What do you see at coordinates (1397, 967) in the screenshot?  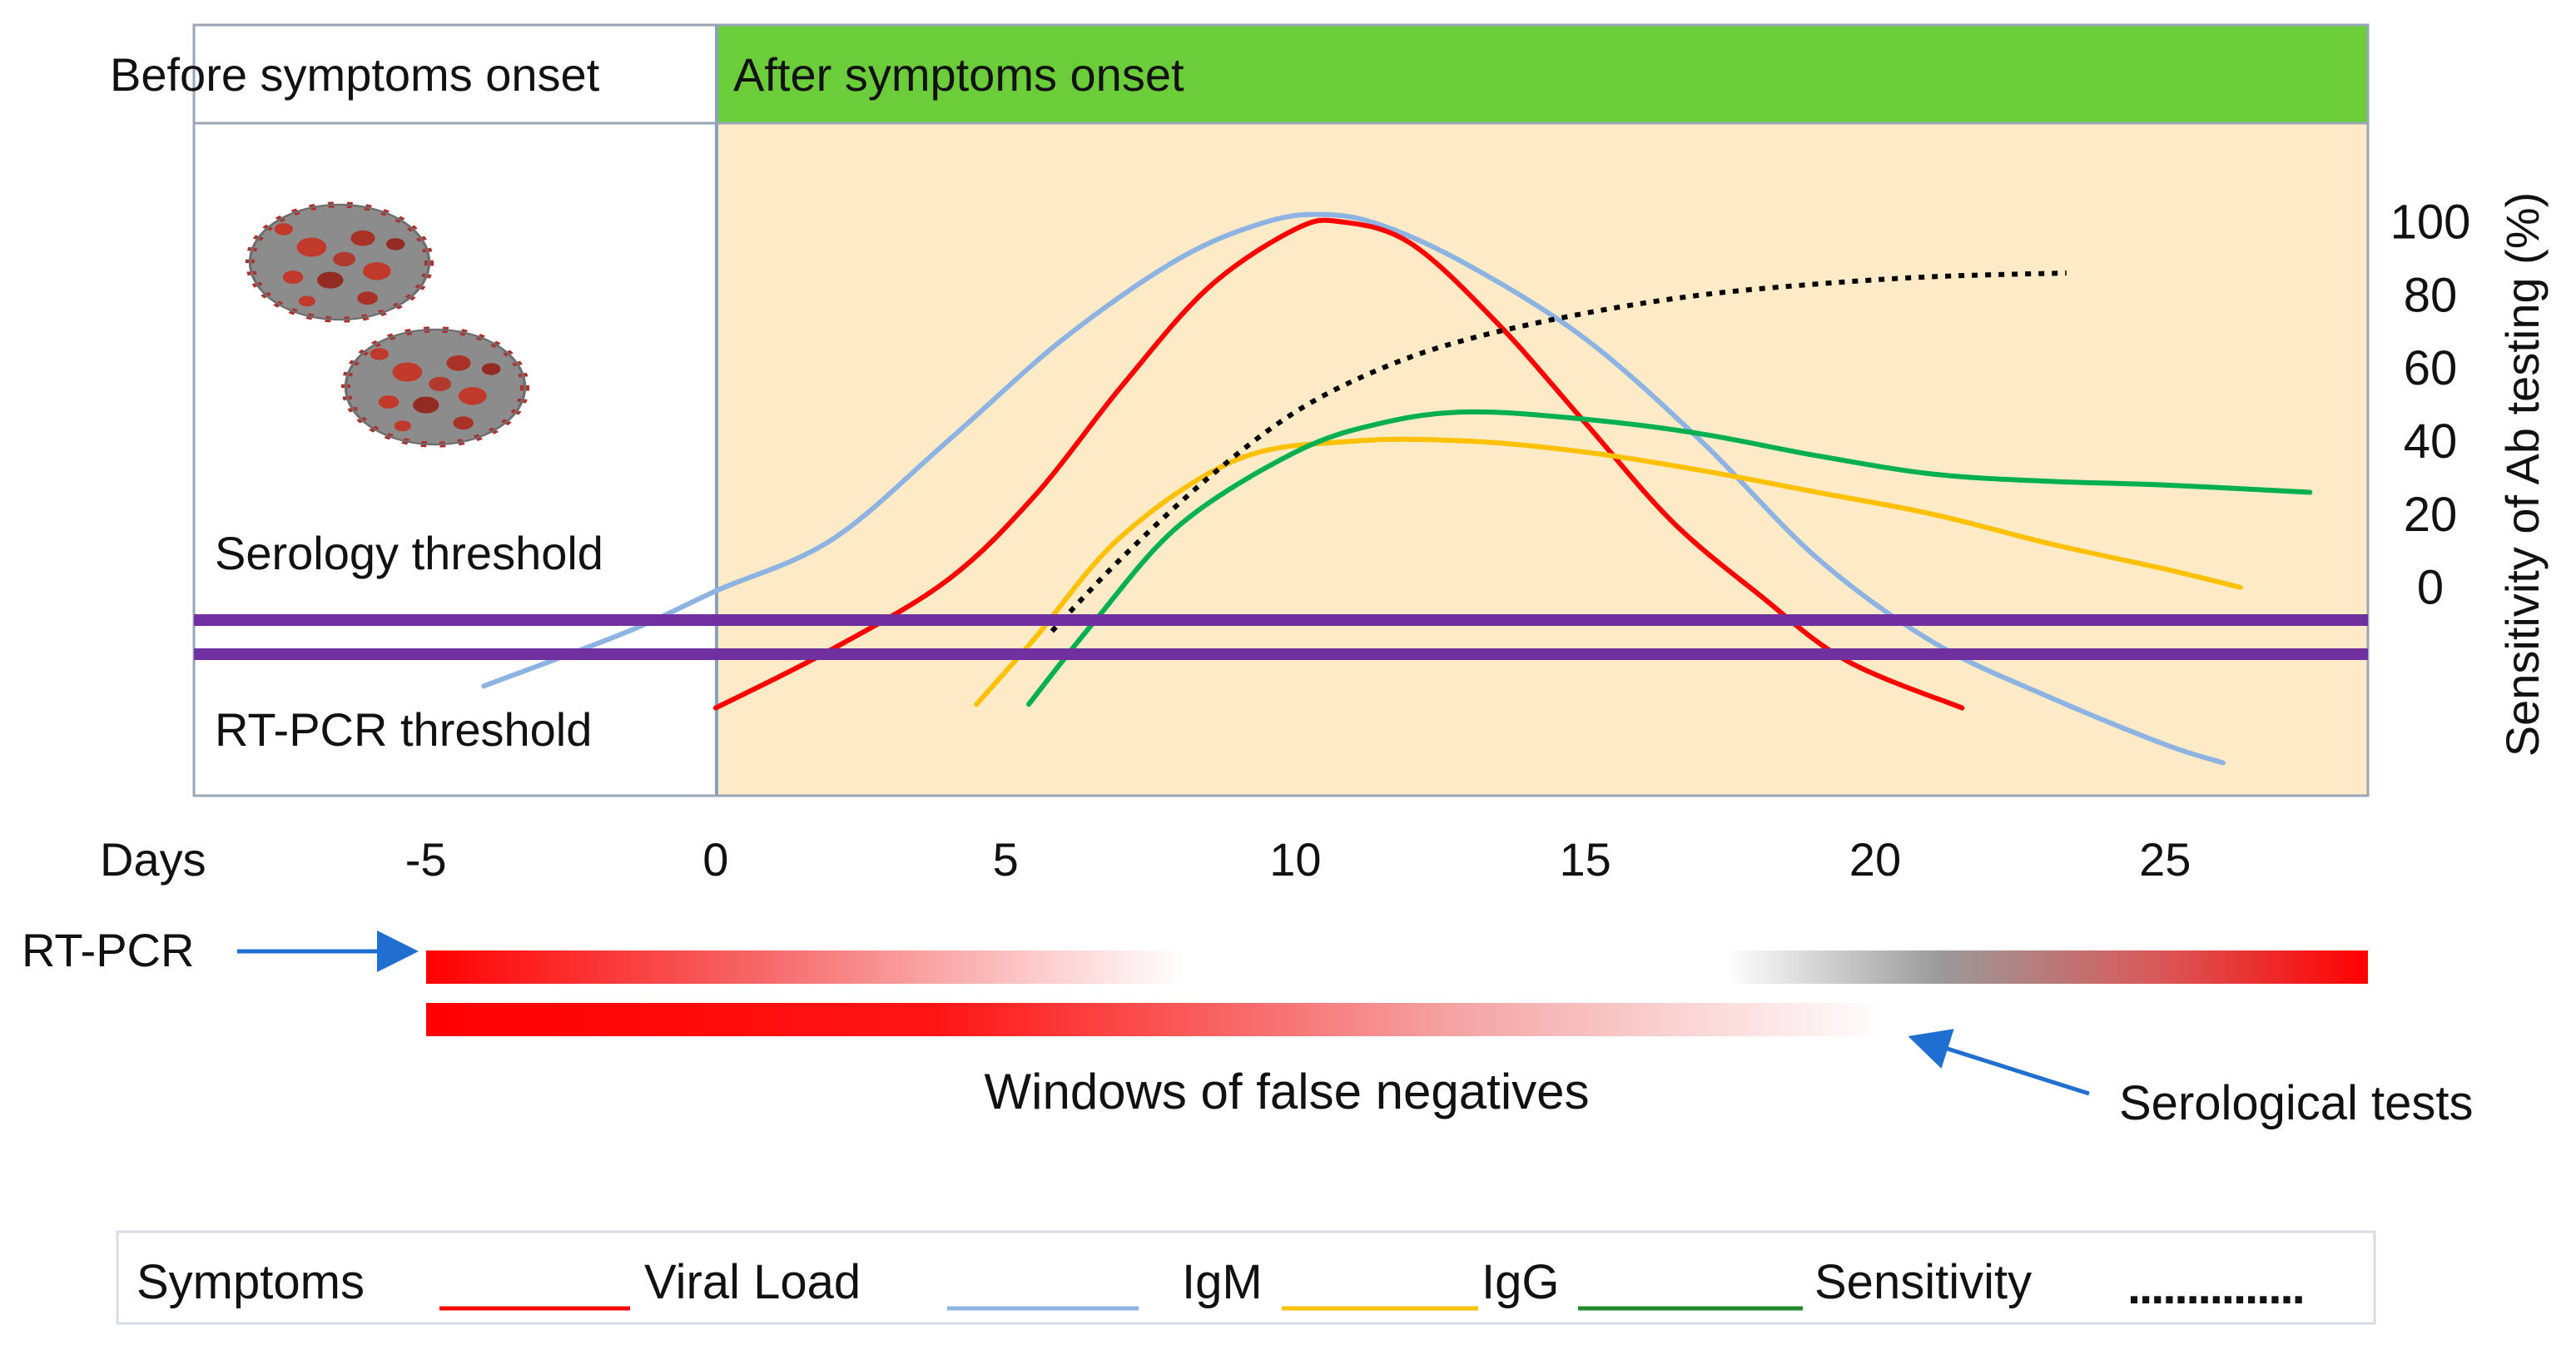 I see `rtpcr-false-negative-bar` at bounding box center [1397, 967].